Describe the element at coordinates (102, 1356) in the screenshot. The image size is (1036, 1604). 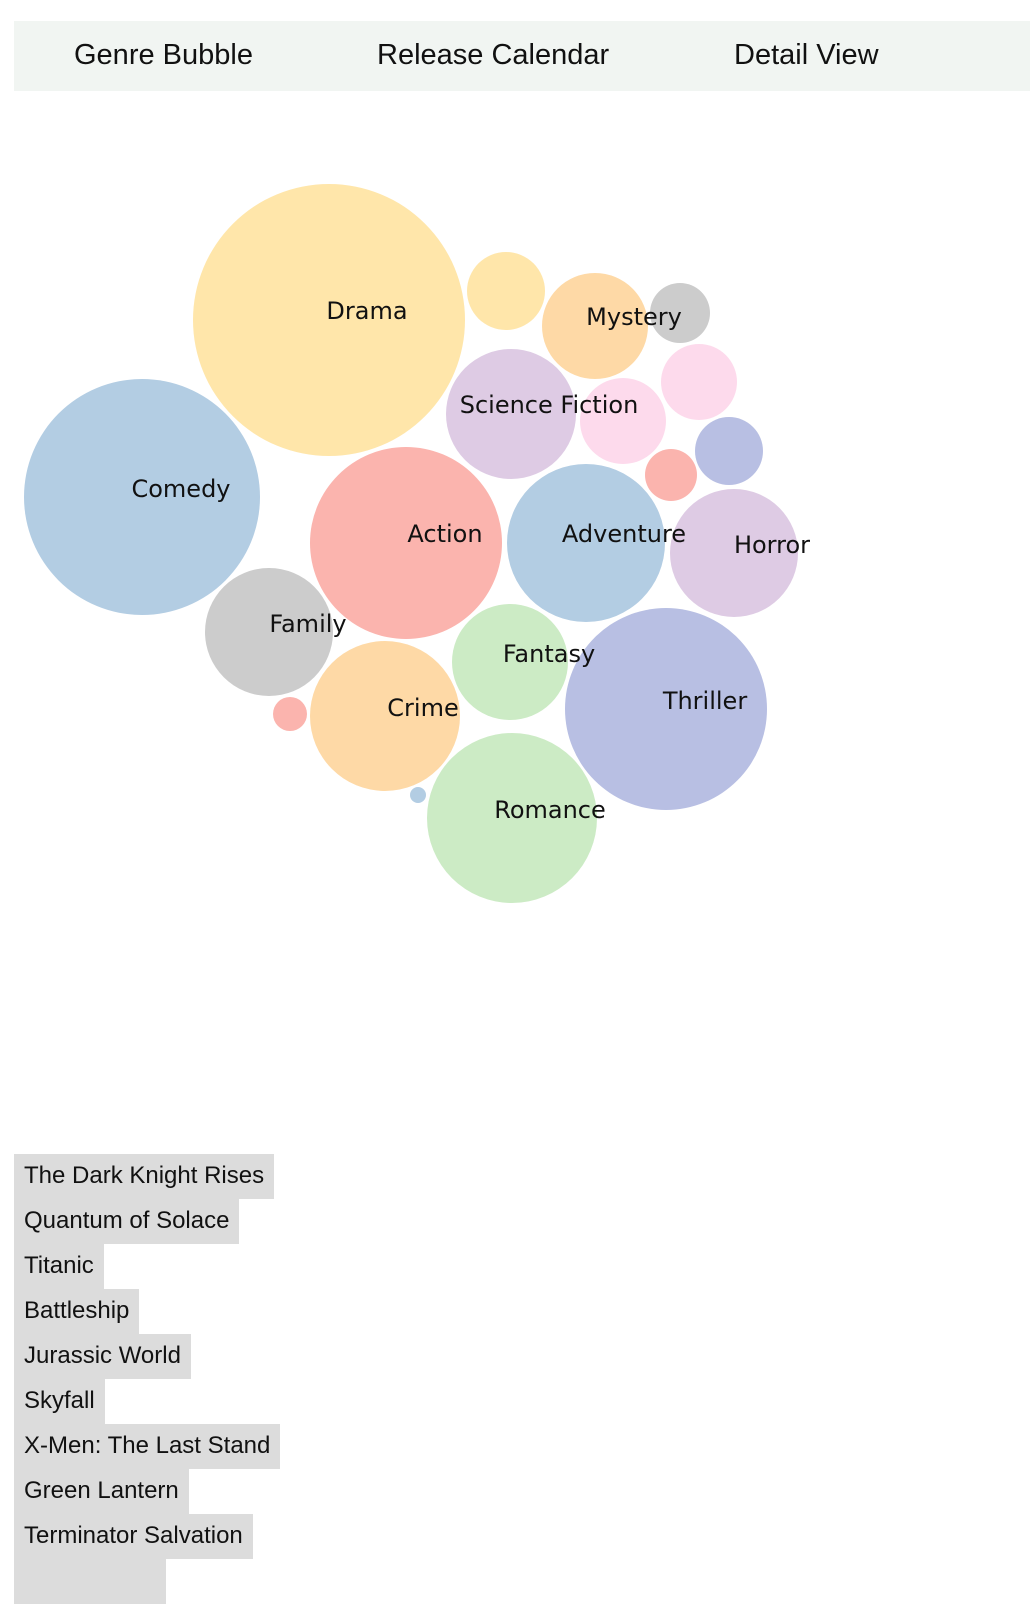
I see `movie-item: Jurassic World` at that location.